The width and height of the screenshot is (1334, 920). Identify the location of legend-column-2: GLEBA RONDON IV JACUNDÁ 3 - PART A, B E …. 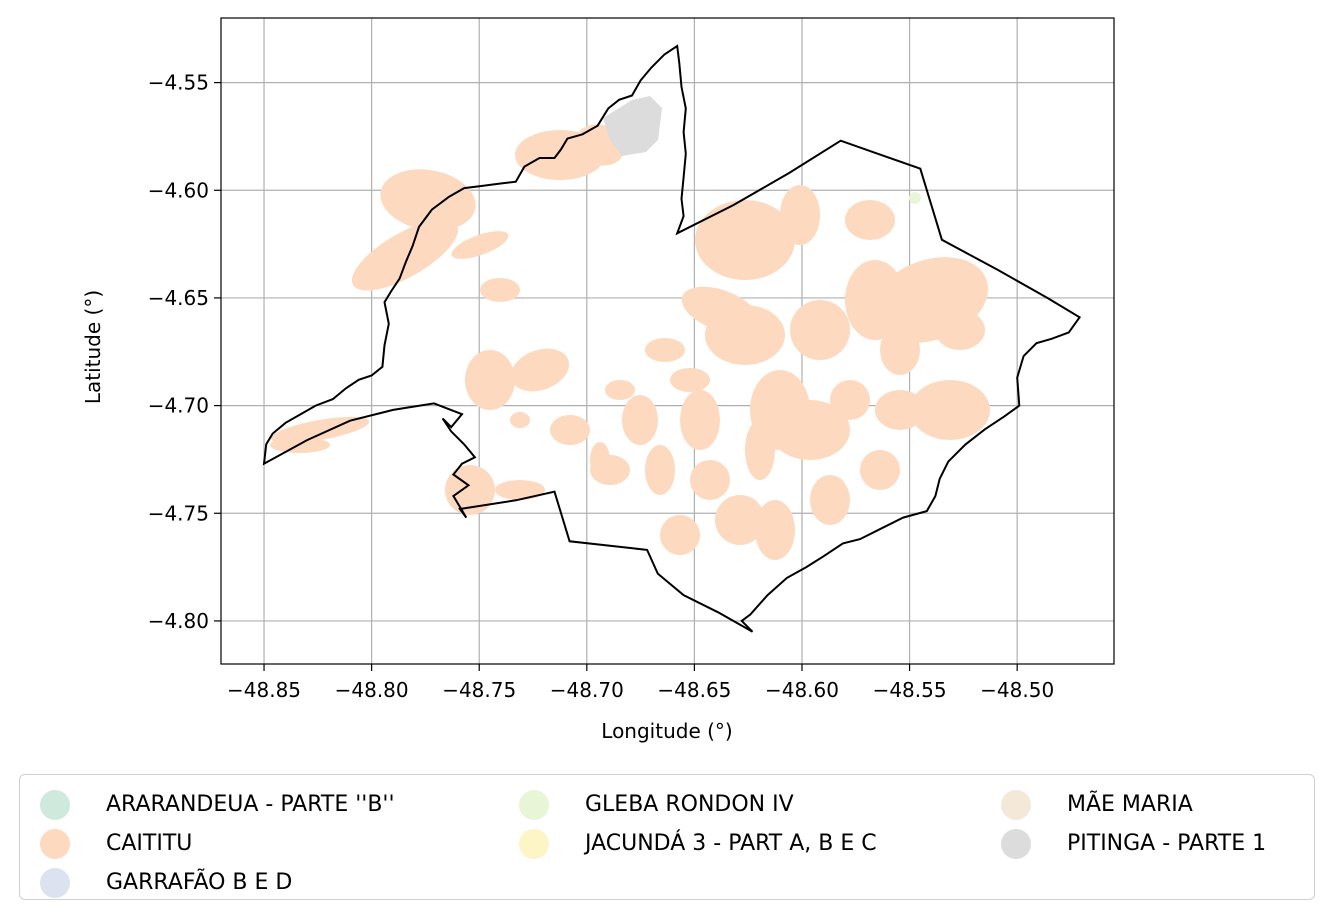
(688, 824).